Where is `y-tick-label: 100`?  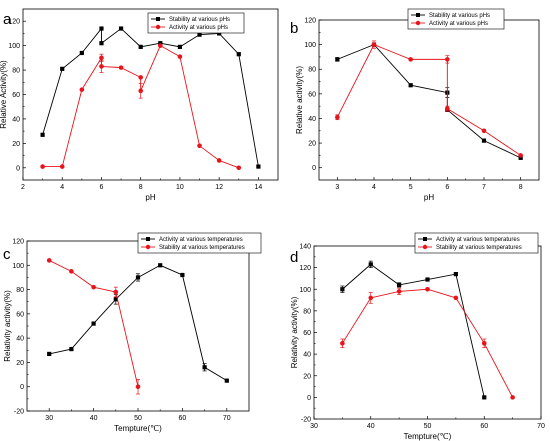
y-tick-label: 100 is located at coordinates (14, 46).